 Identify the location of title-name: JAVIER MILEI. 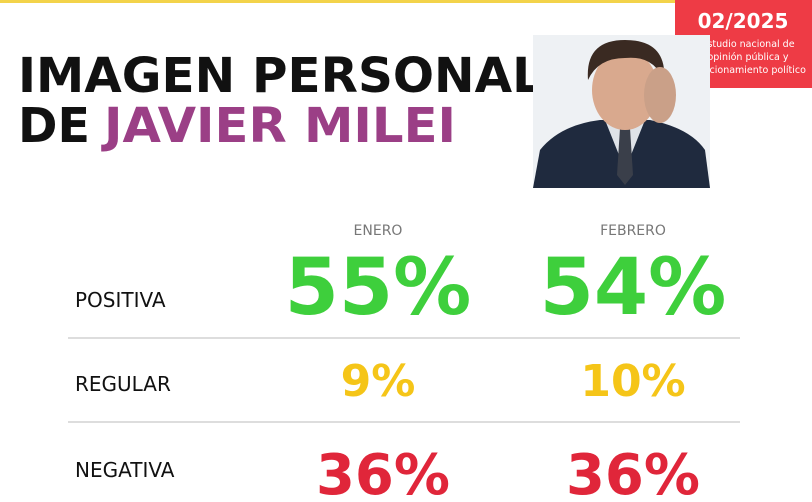
(278, 126).